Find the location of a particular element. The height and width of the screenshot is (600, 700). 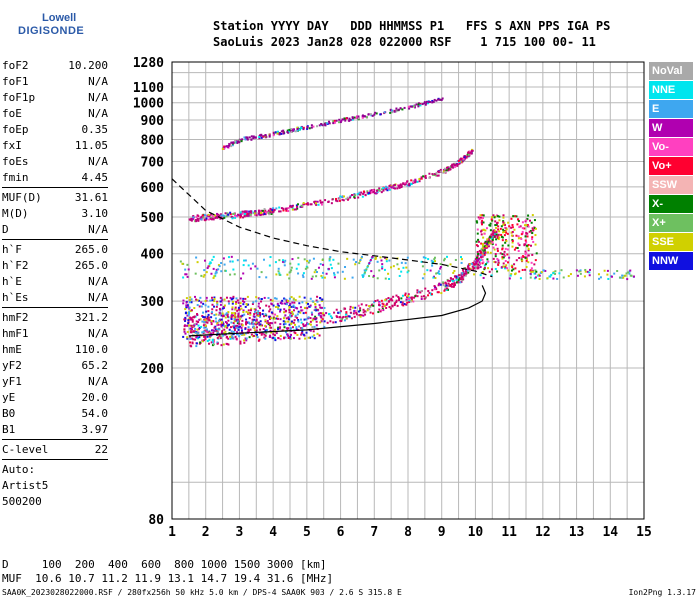

model-trace-dashed is located at coordinates (332, 228).